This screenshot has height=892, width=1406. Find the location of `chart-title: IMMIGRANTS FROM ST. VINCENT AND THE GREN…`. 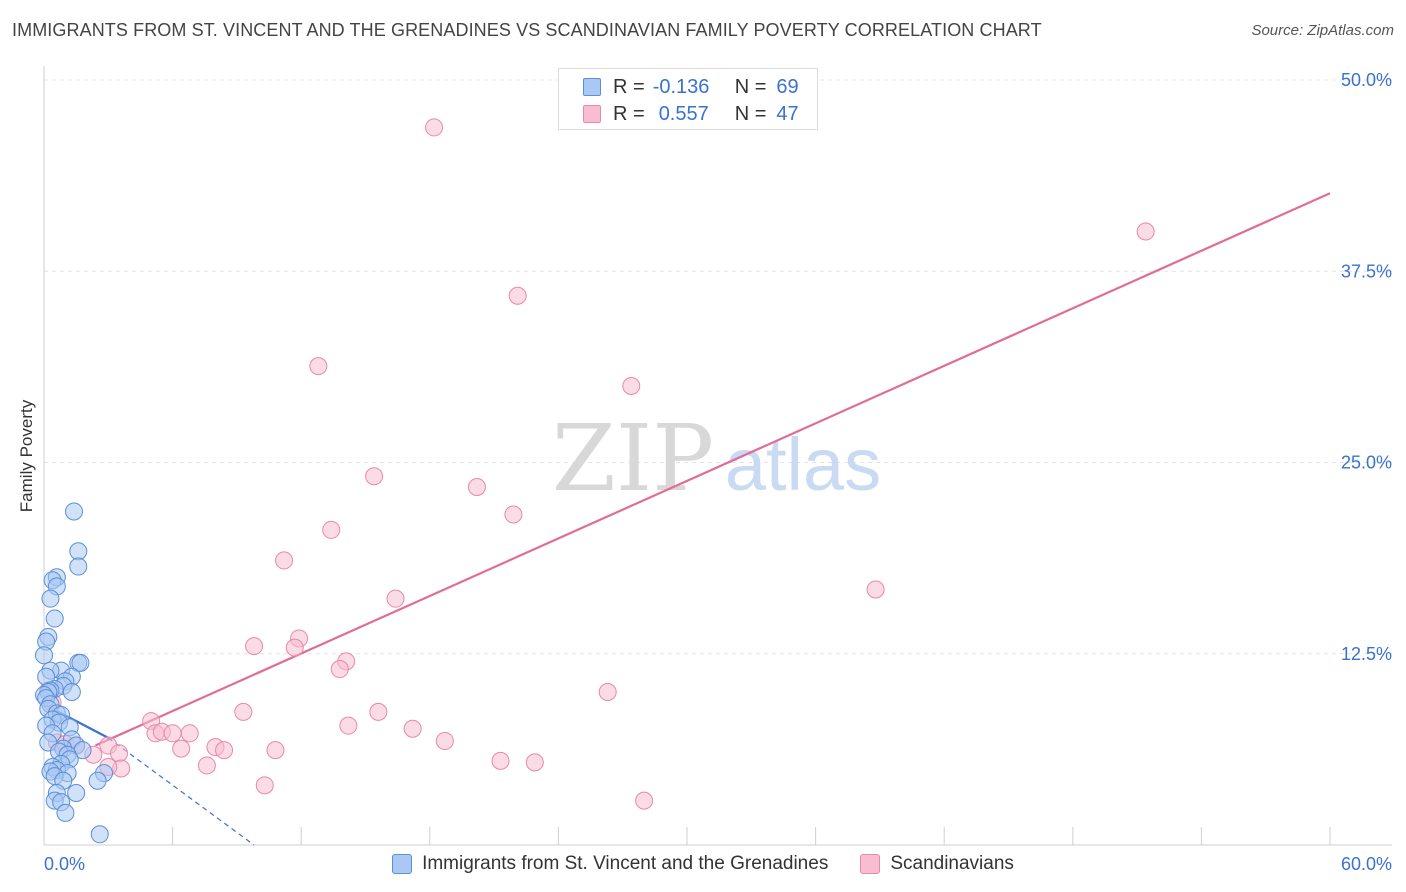

chart-title: IMMIGRANTS FROM ST. VINCENT AND THE GREN… is located at coordinates (527, 30).